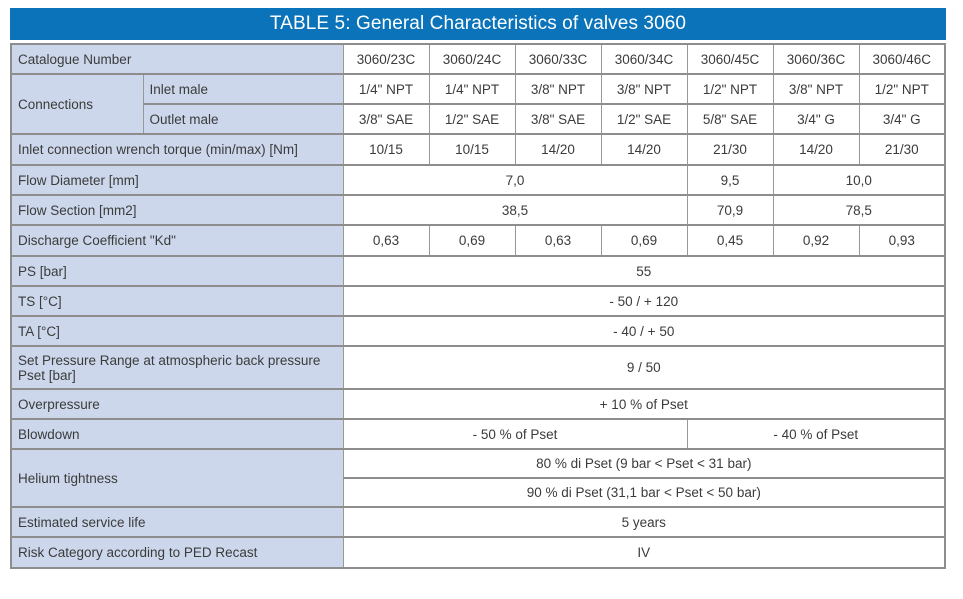  I want to click on cell-inlet-6: 3/8" NPT, so click(816, 89).